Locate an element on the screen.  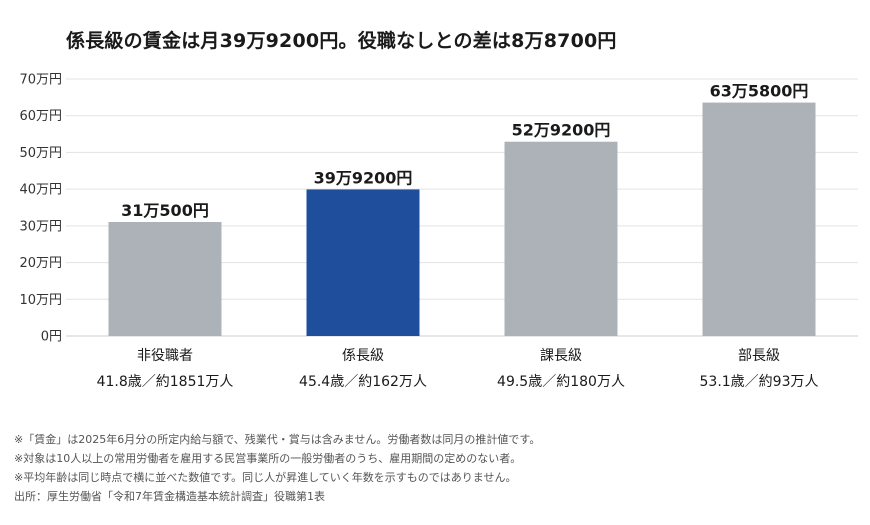
y-tick-label: 0円 is located at coordinates (51, 337).